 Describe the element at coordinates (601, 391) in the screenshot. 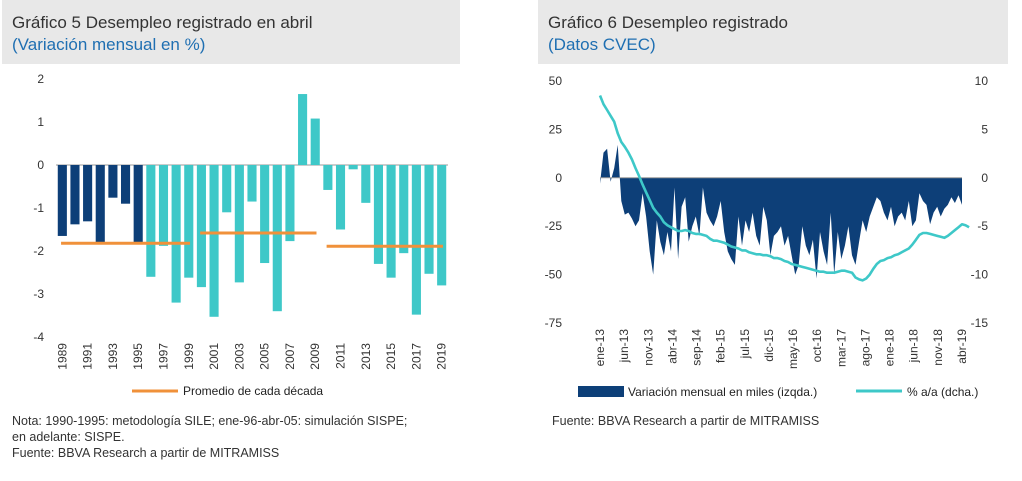

I see `chart6-legend-area-swatch` at that location.